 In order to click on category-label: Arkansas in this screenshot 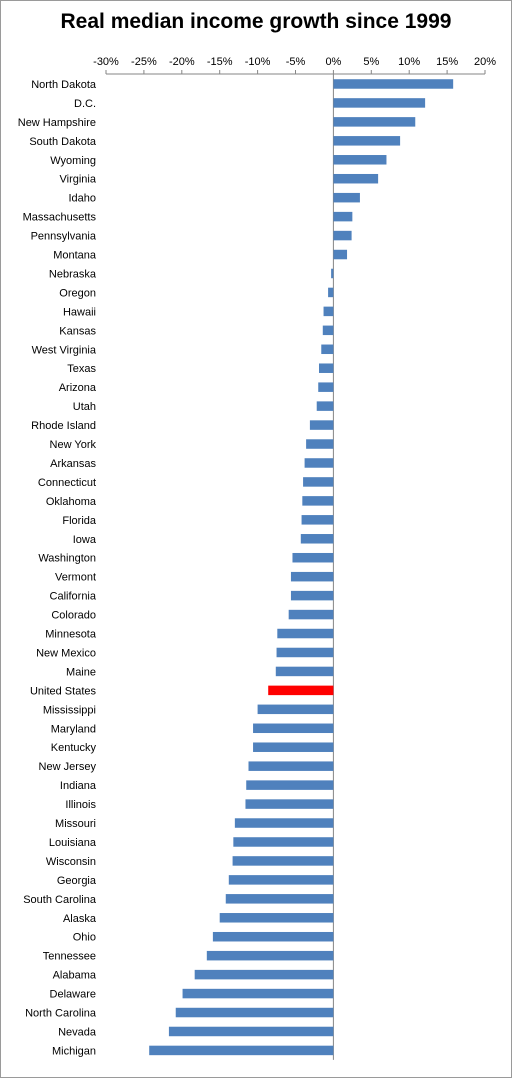, I will do `click(73, 464)`.